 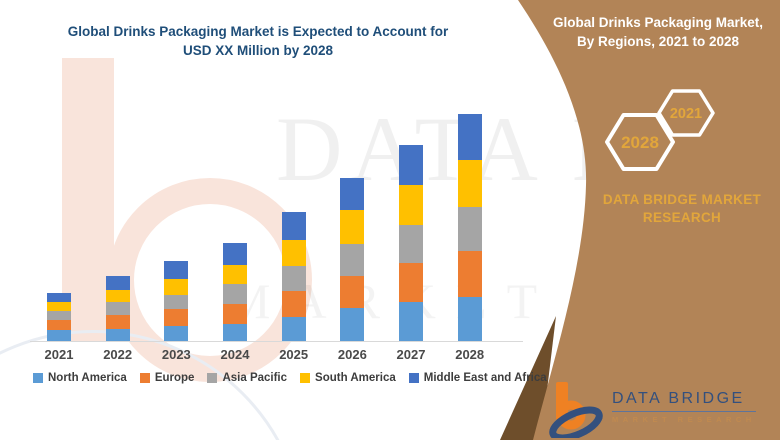 I want to click on legend-item: Middle East and Africa, so click(x=477, y=378).